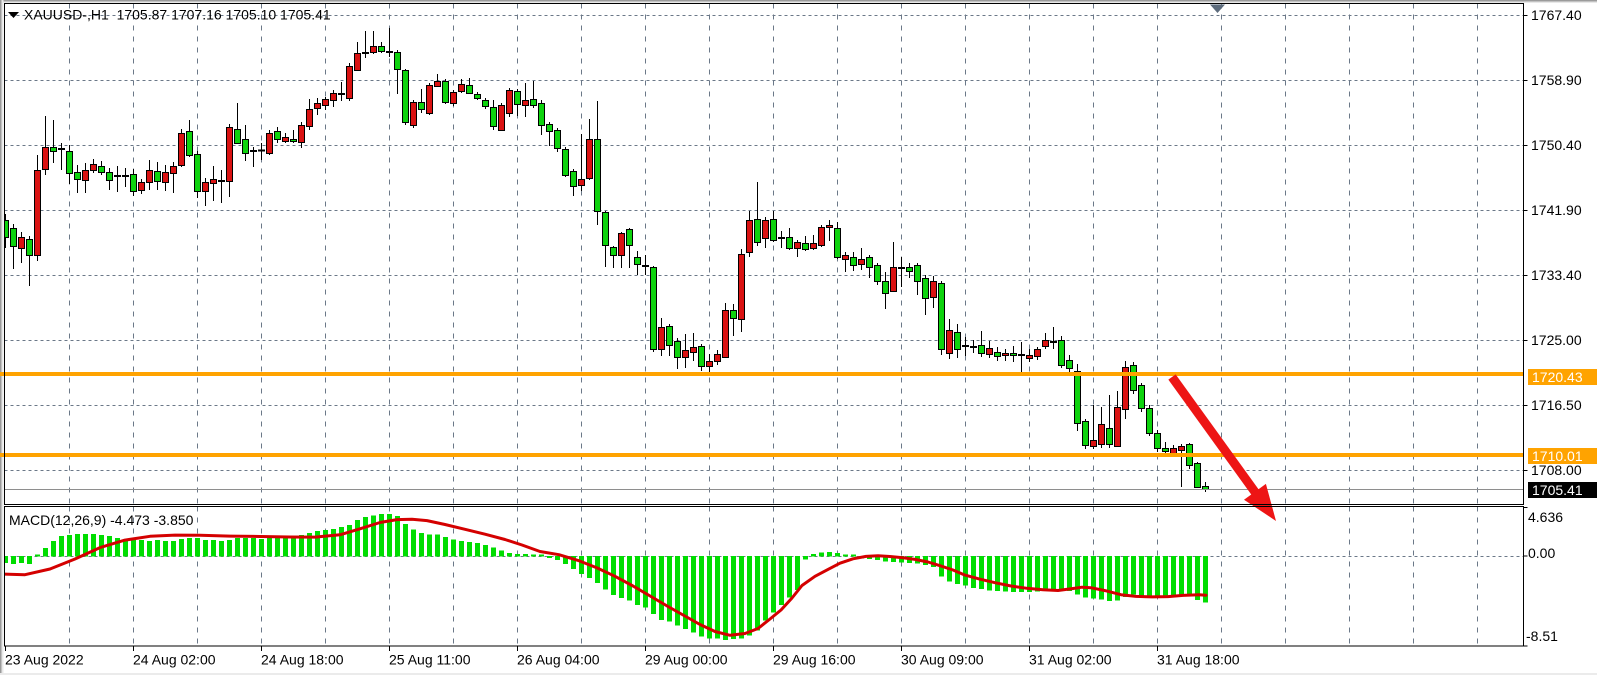 The height and width of the screenshot is (675, 1597). Describe the element at coordinates (302, 660) in the screenshot. I see `svg-text: 24 Aug 18:00` at that location.